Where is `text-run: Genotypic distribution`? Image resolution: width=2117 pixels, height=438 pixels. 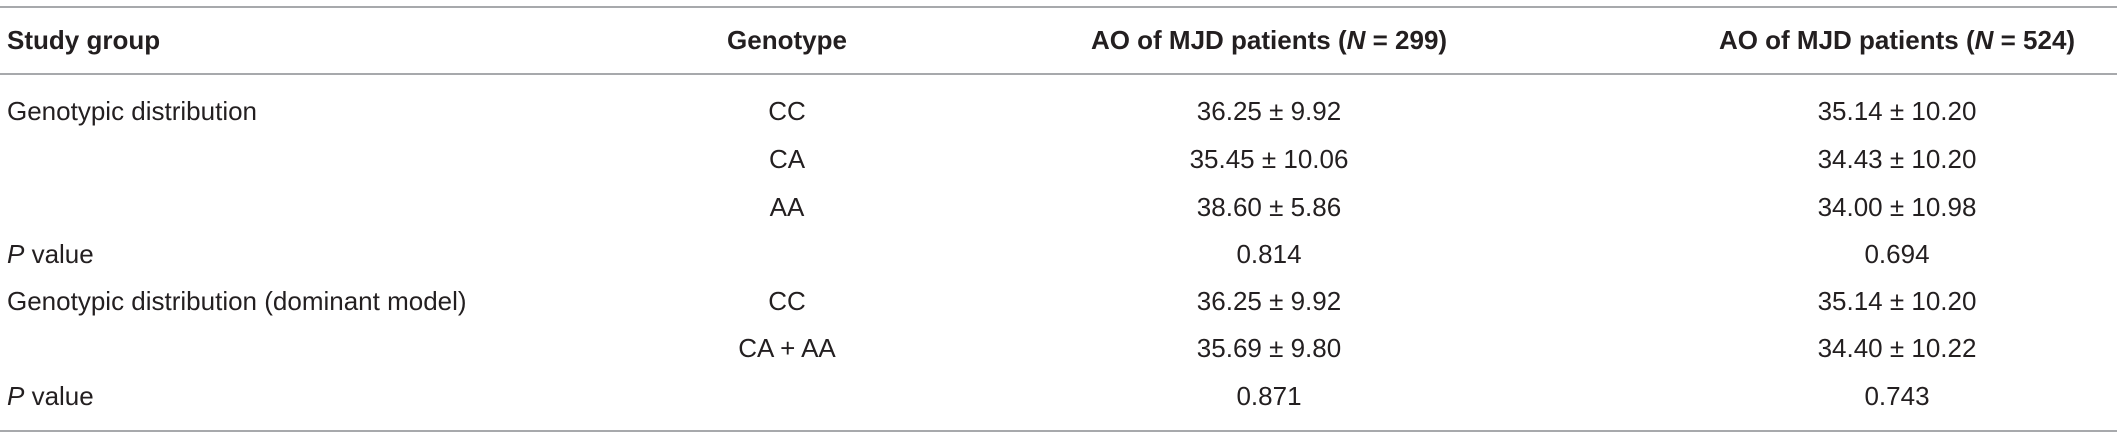
text-run: Genotypic distribution is located at coordinates (132, 111).